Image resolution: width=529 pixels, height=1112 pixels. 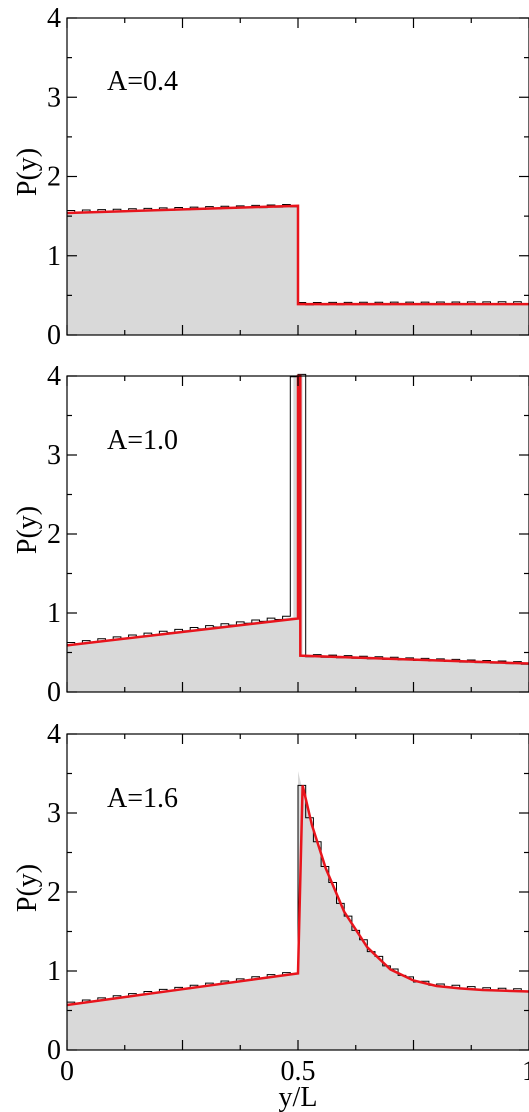 I want to click on x-tick-label: 0.5, so click(x=298, y=1071).